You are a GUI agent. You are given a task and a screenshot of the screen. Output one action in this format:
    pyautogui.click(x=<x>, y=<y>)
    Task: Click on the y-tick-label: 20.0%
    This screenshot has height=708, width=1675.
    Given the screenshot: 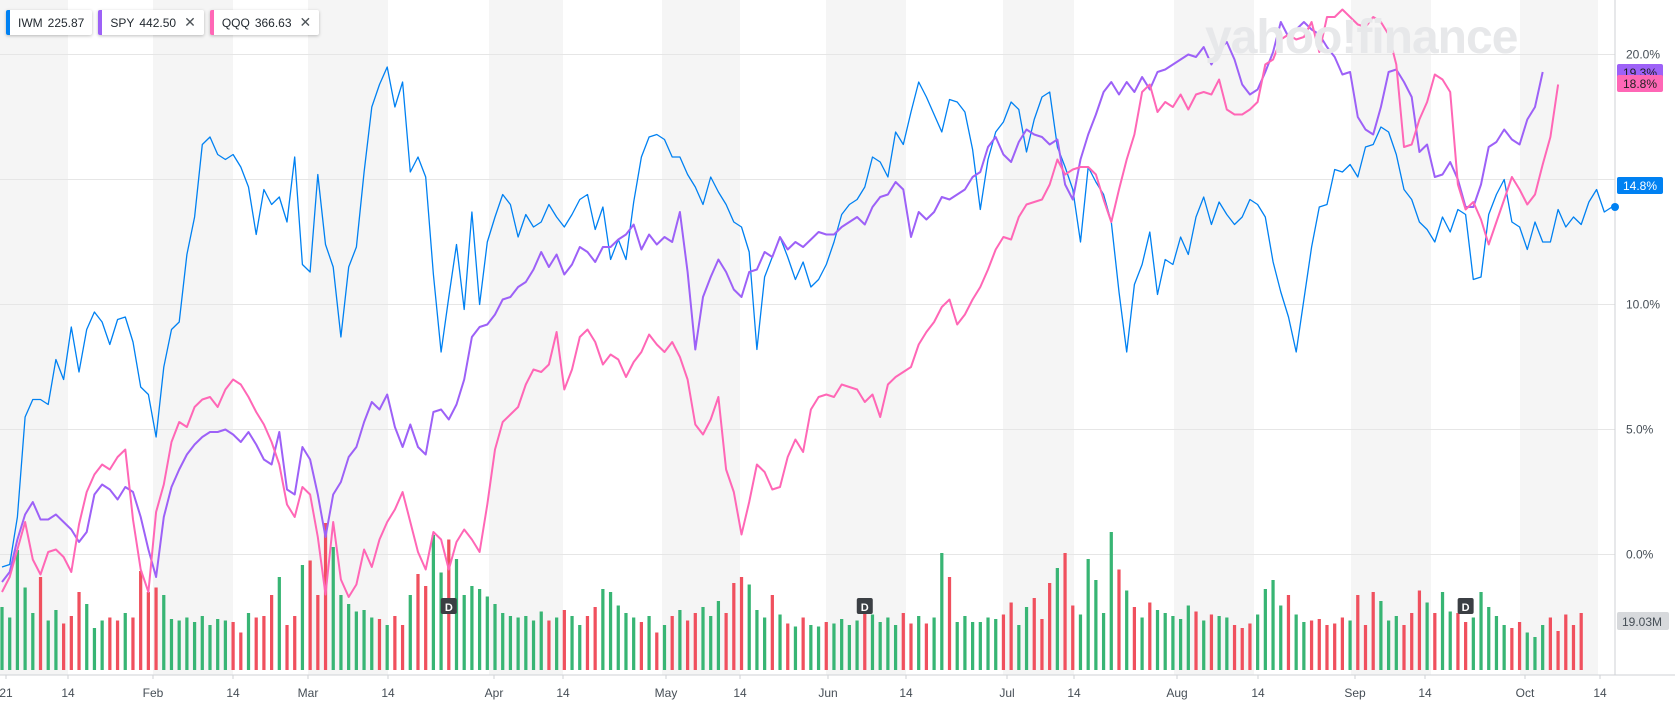 What is the action you would take?
    pyautogui.click(x=1643, y=55)
    